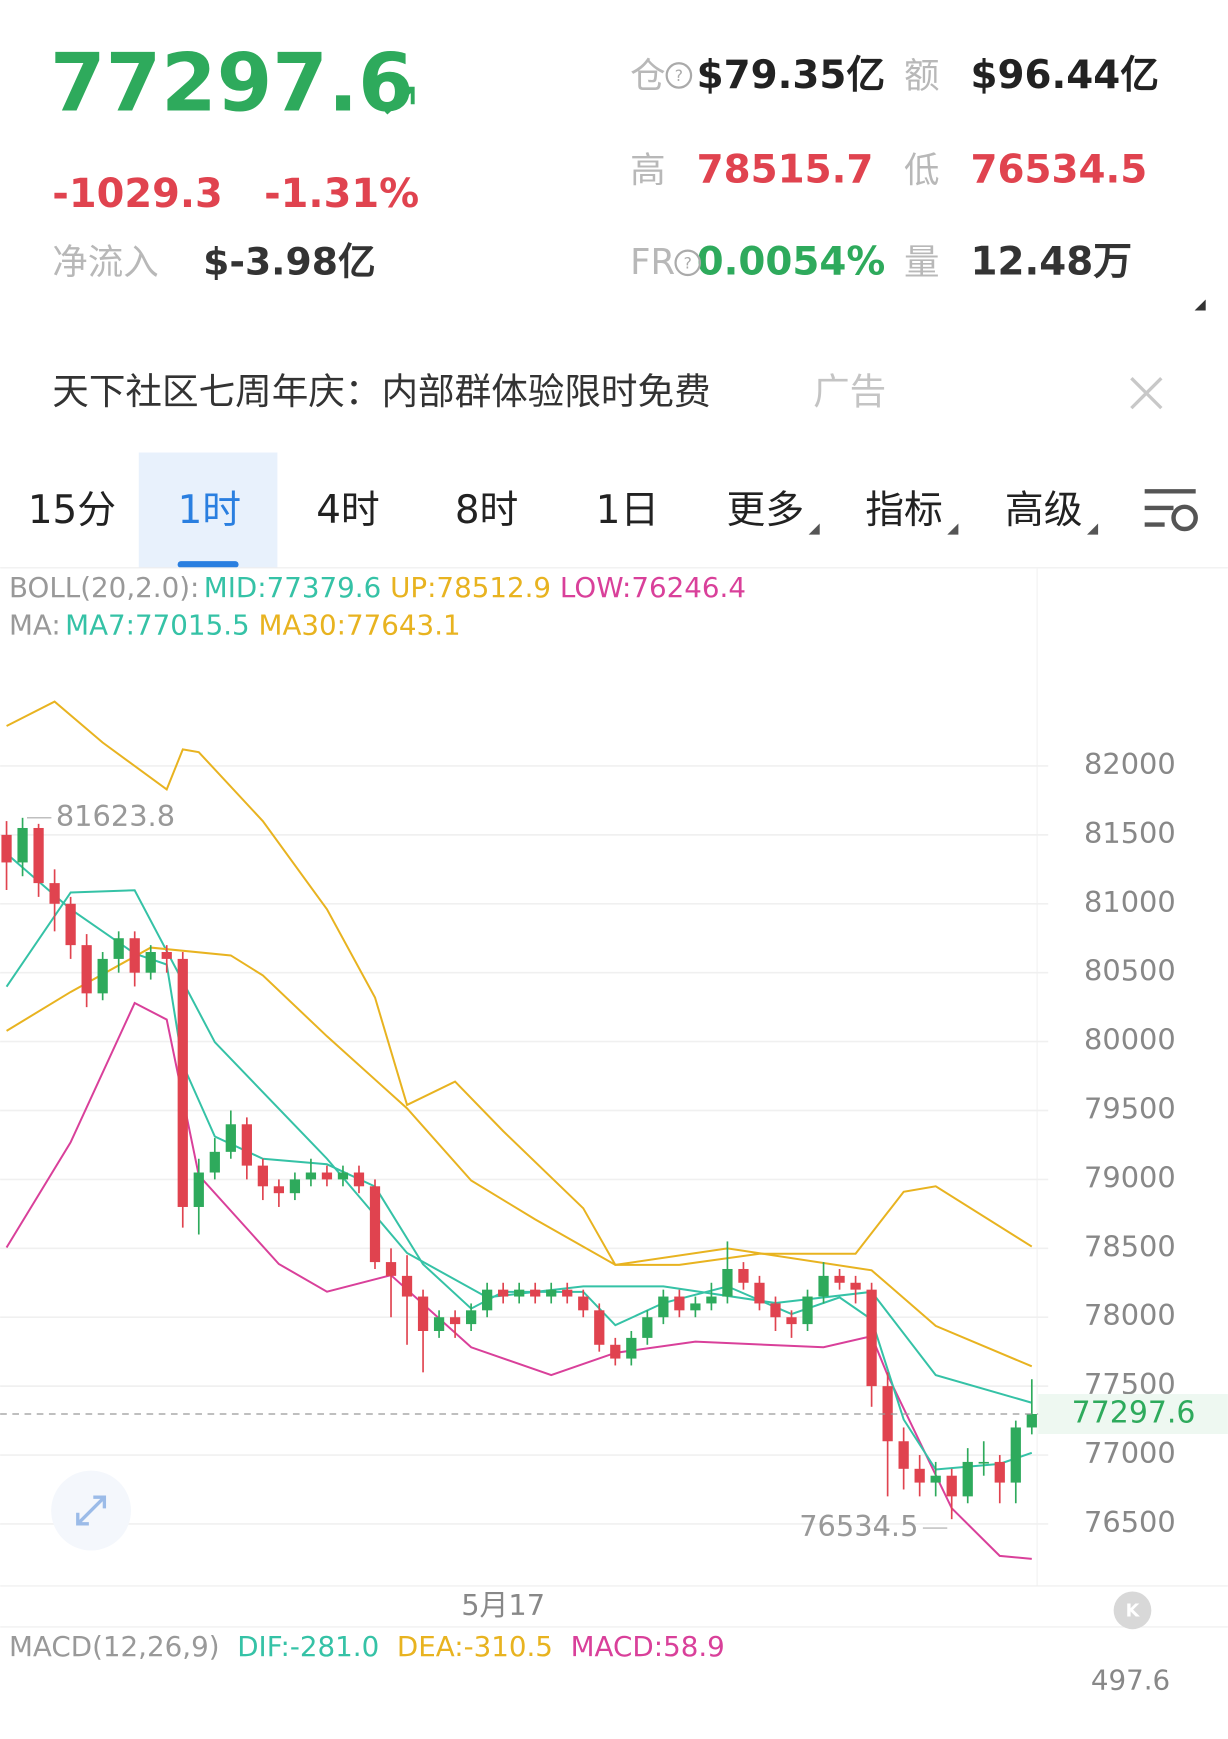  What do you see at coordinates (1130, 1522) in the screenshot?
I see `y-tick-label: 76500` at bounding box center [1130, 1522].